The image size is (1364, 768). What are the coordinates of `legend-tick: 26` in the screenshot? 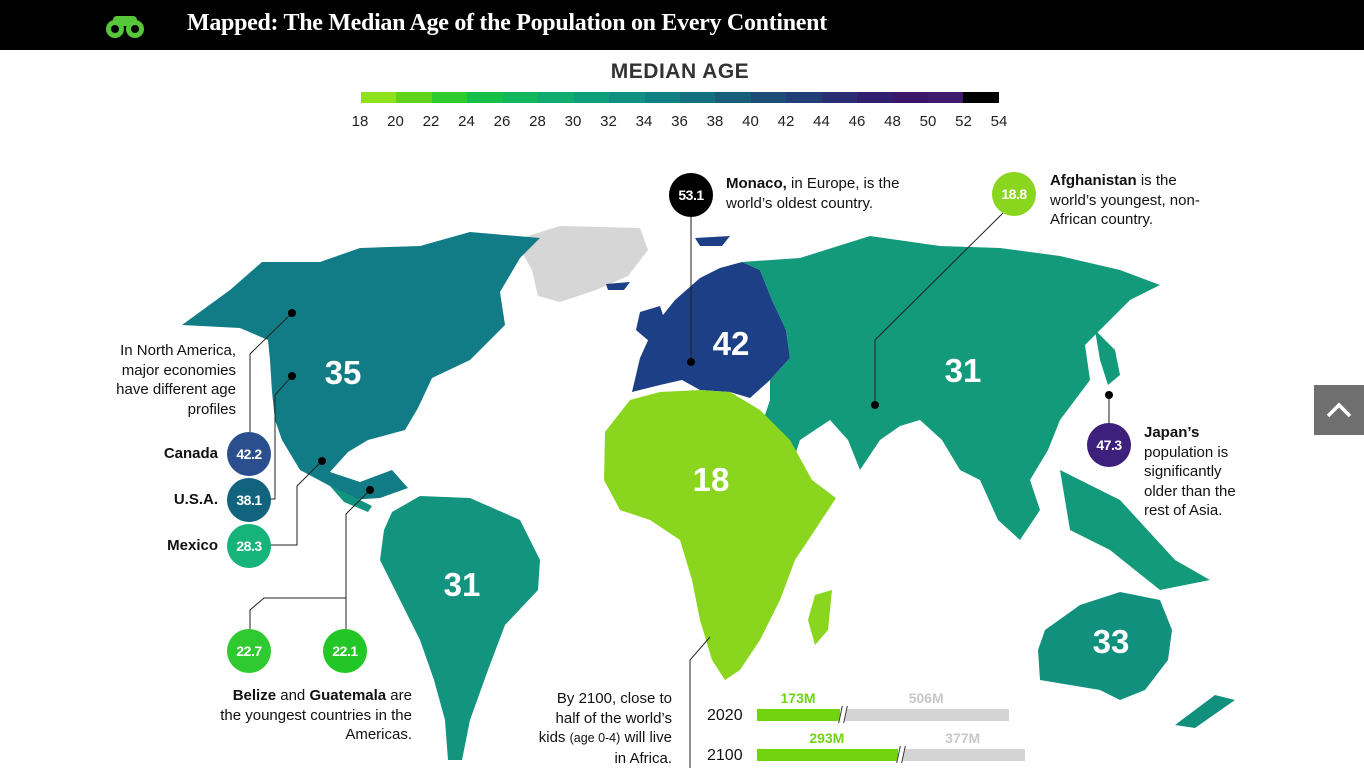 It's located at (502, 121).